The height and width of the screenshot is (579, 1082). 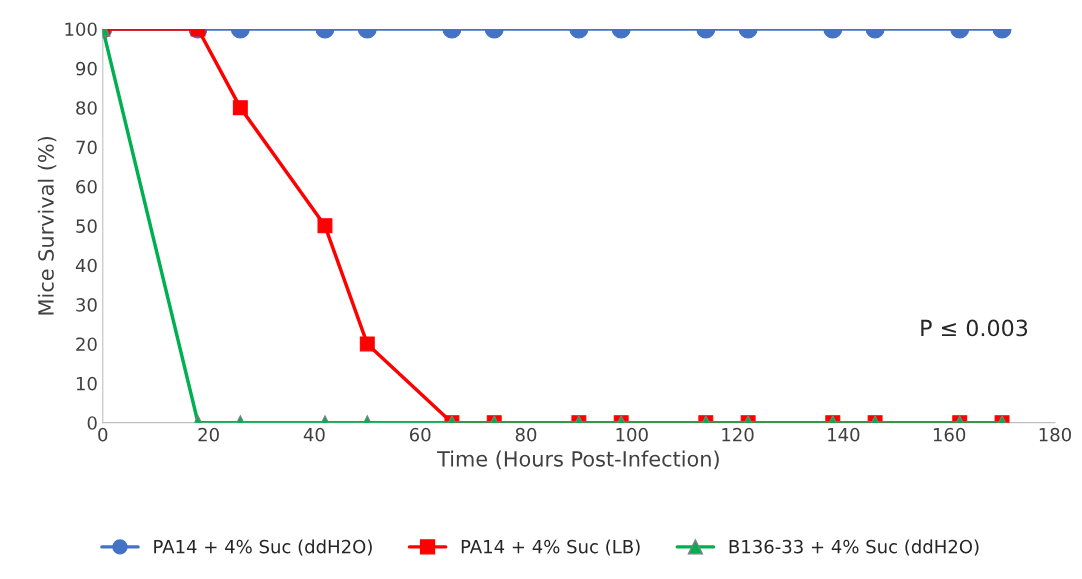 What do you see at coordinates (263, 547) in the screenshot?
I see `legend-label: PA14 + 4% Suc (ddH2O)` at bounding box center [263, 547].